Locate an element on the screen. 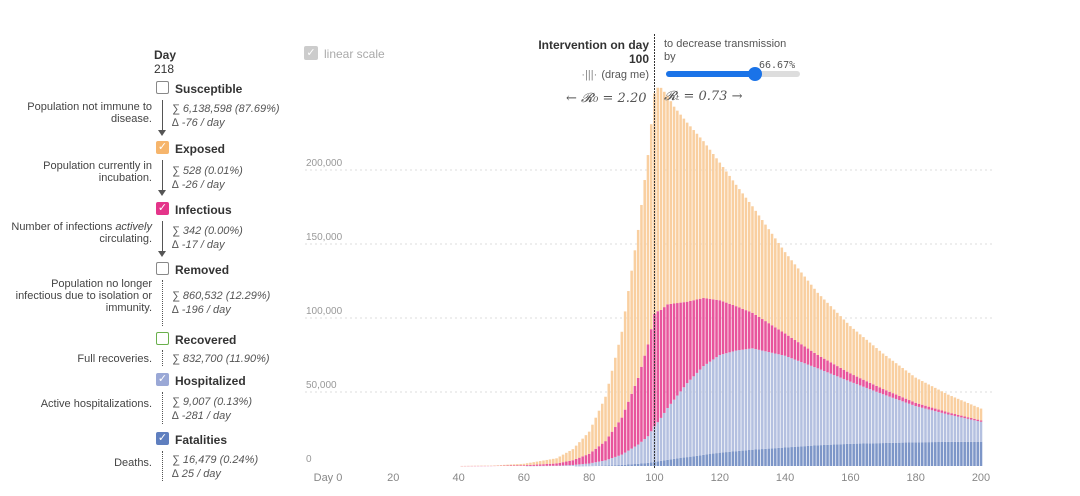 This screenshot has width=1080, height=496. fatalities-checkbox: ✓ is located at coordinates (162, 438).